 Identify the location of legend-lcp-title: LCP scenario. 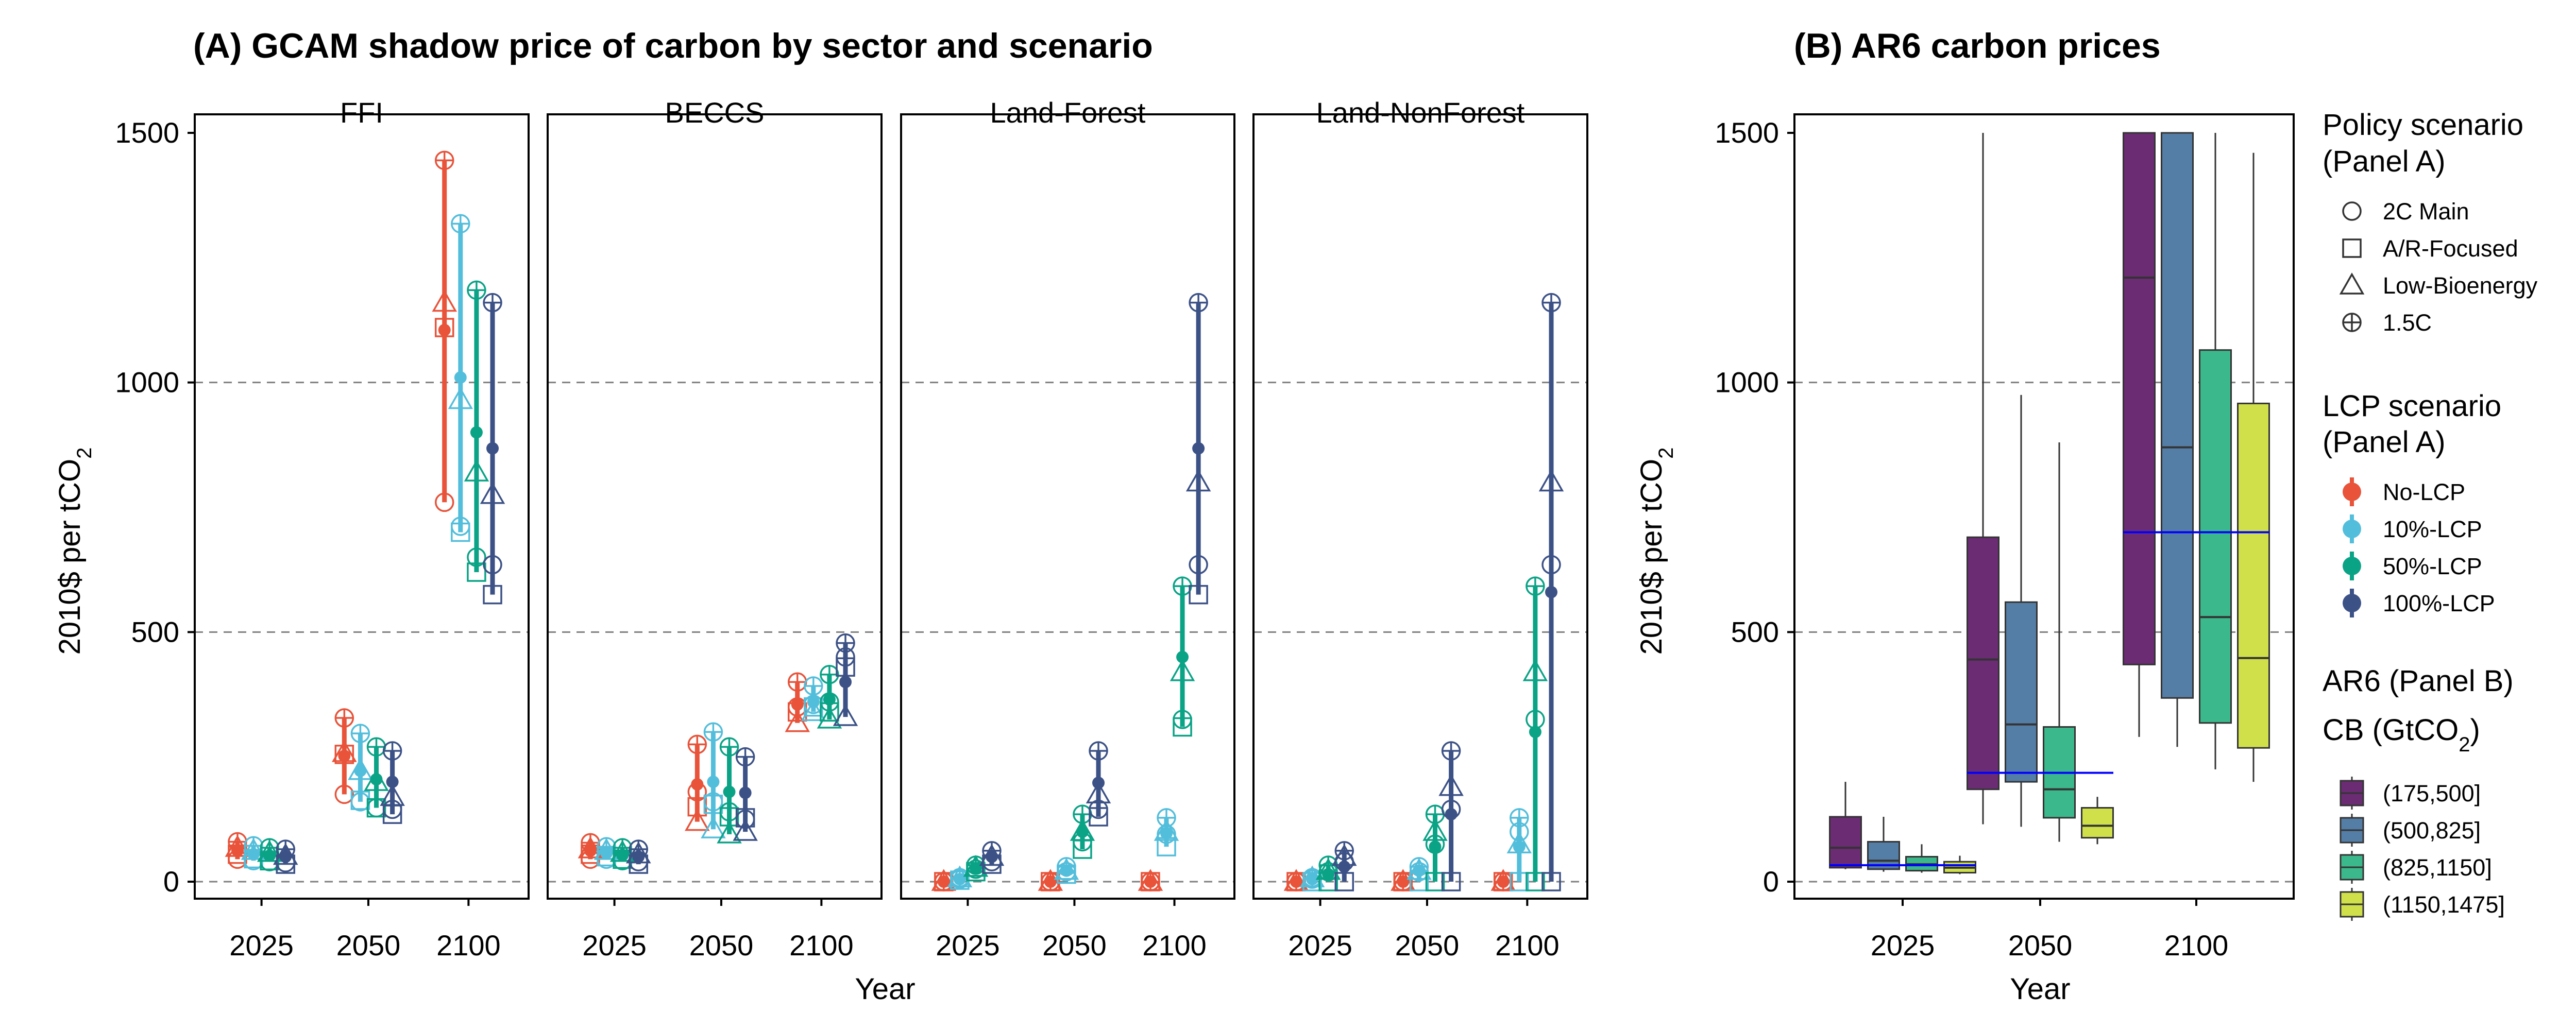
(2412, 406).